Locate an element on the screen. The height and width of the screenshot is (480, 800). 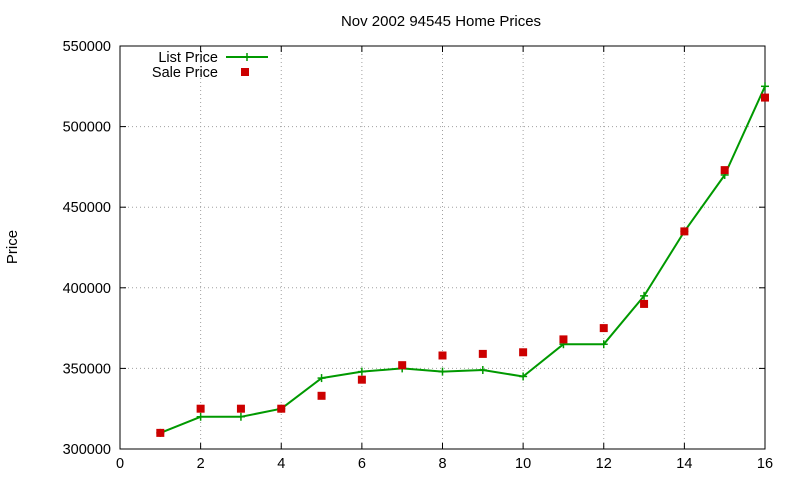
x-tick-label: 10 is located at coordinates (523, 464).